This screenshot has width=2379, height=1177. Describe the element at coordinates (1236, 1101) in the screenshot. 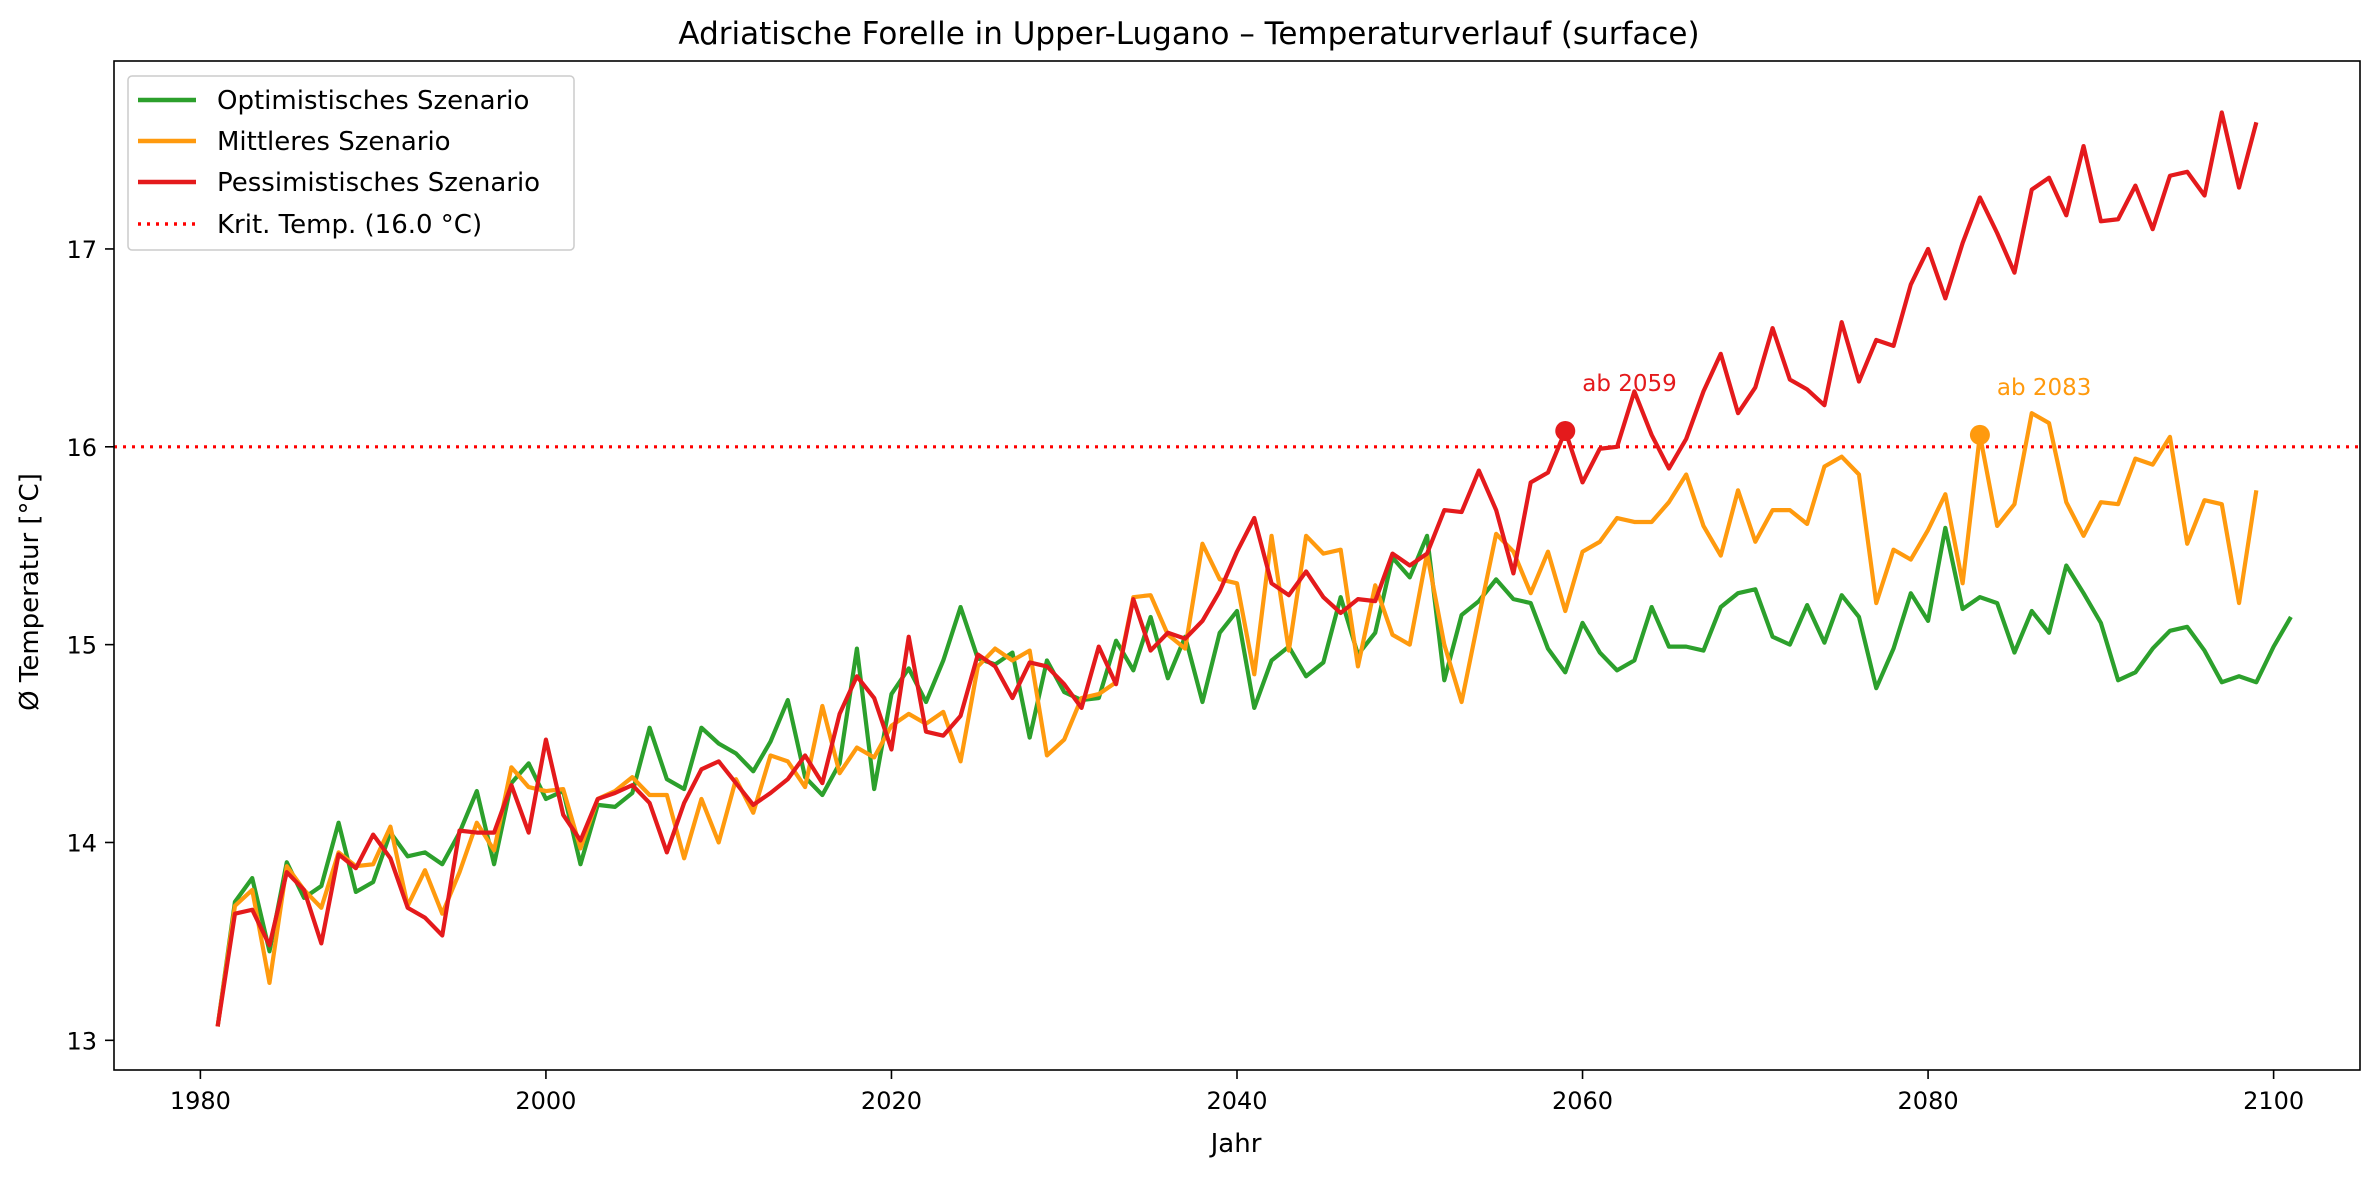

I see `x-tick-label: 2040` at that location.